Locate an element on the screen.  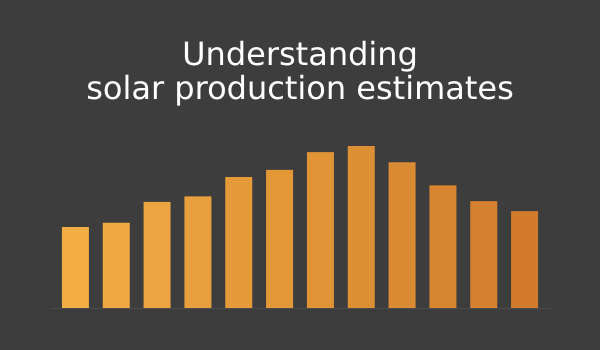
text: Understanding is located at coordinates (300, 54).